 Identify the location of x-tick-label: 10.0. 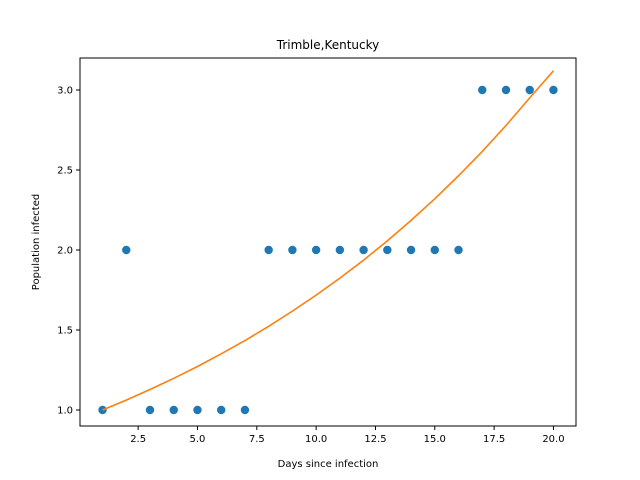
(316, 439).